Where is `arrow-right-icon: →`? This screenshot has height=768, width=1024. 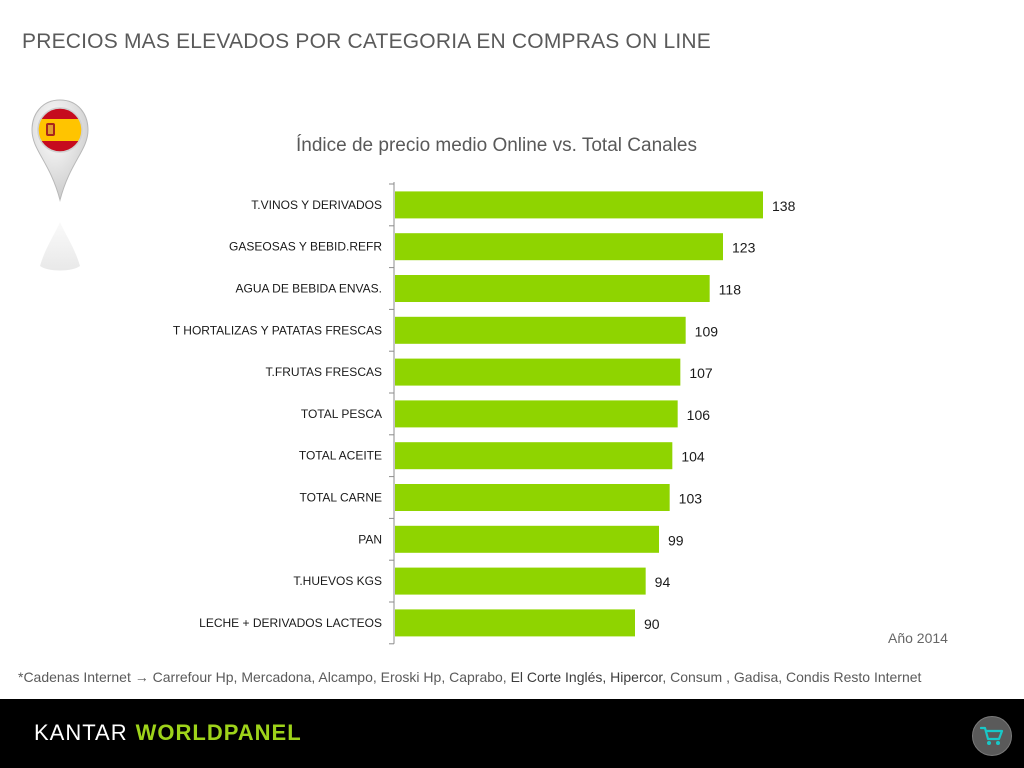 arrow-right-icon: → is located at coordinates (141, 677).